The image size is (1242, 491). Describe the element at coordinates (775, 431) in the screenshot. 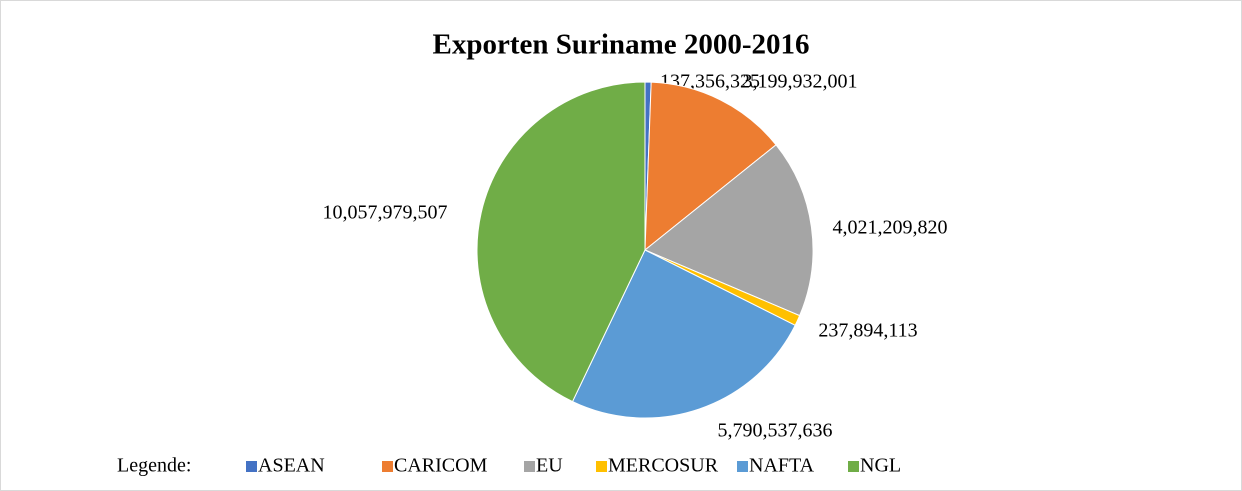

I see `data-label: 5,790,537,636` at that location.